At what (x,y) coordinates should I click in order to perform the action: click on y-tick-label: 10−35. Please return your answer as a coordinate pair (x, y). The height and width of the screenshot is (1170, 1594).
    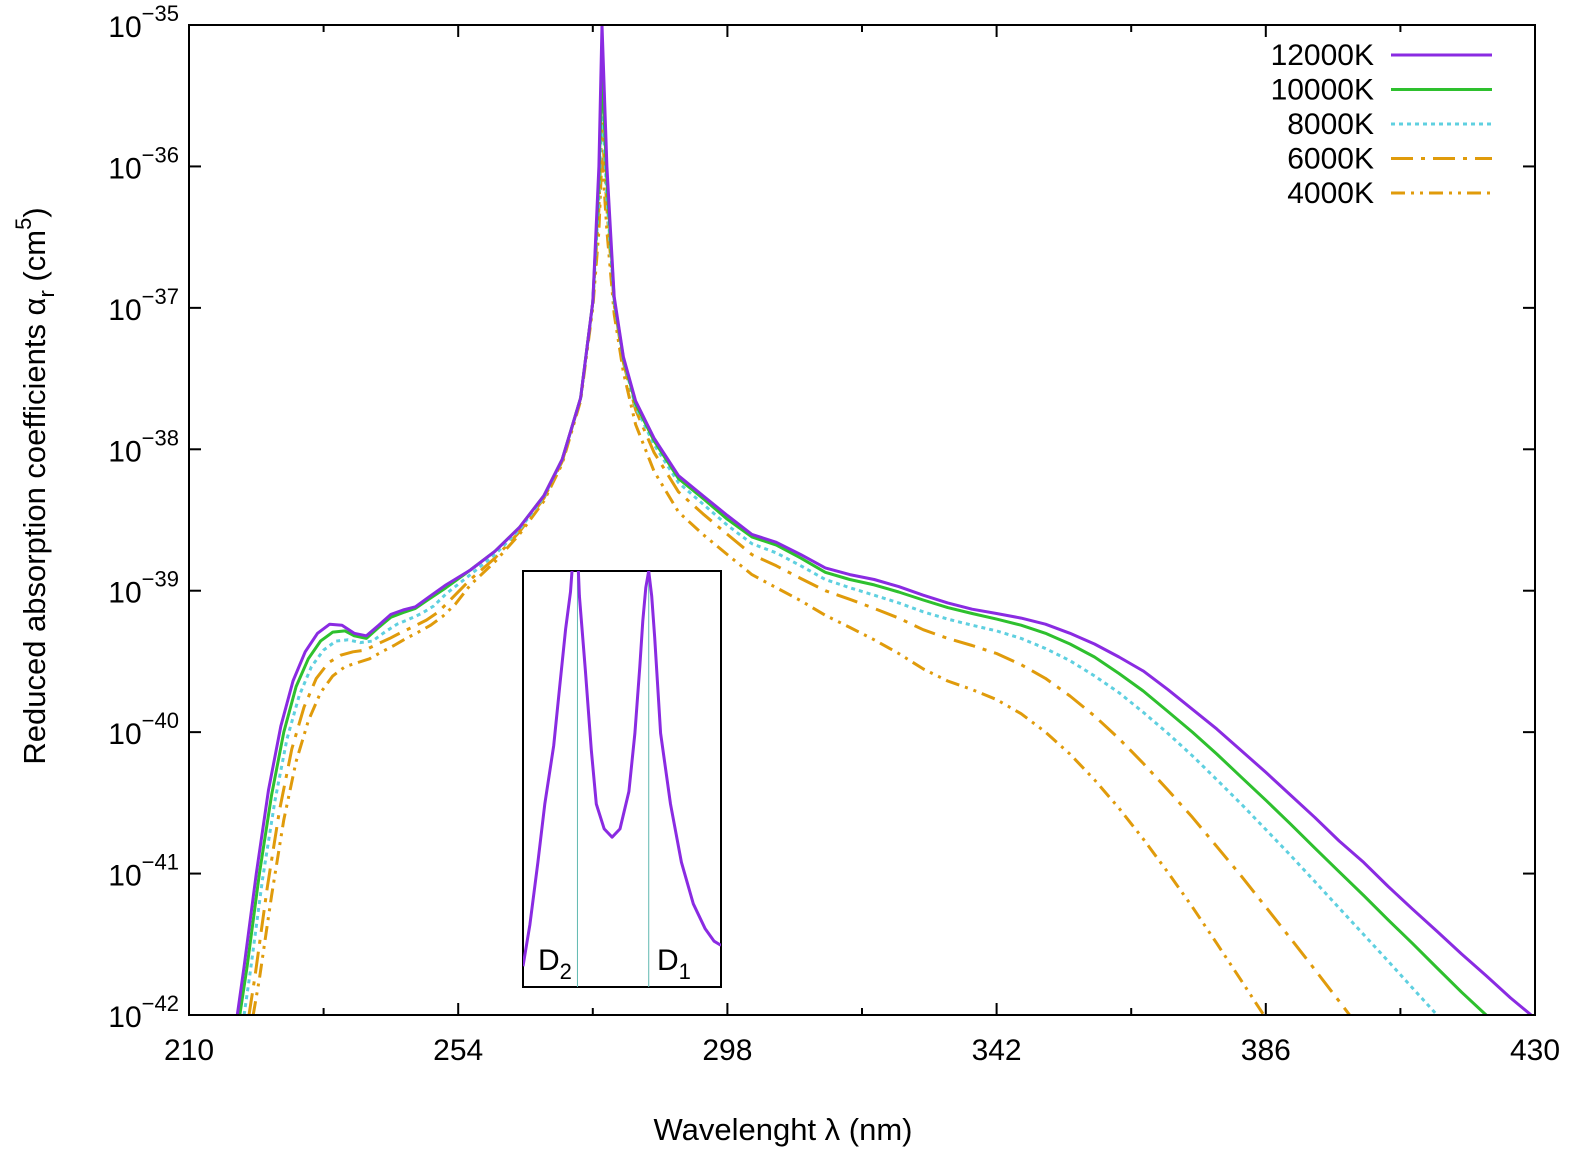
    Looking at the image, I should click on (143, 22).